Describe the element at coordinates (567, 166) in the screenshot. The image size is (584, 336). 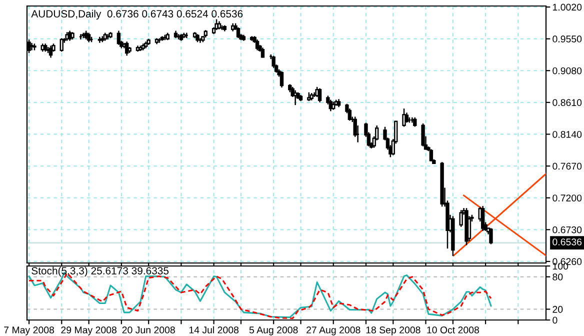
I see `y-tick-label: 0.7670` at that location.